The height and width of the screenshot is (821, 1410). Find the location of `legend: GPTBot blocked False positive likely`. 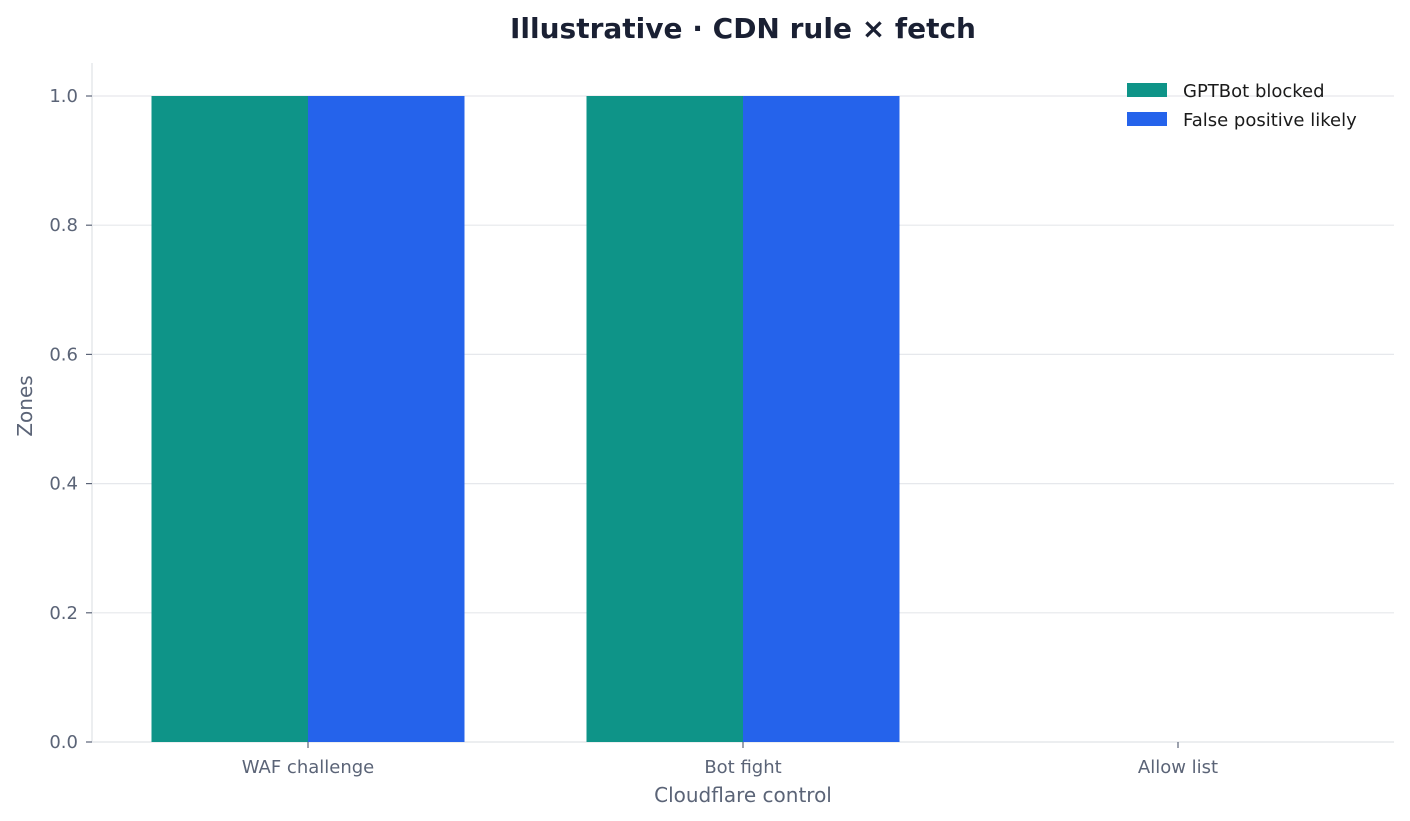

legend: GPTBot blocked False positive likely is located at coordinates (1242, 106).